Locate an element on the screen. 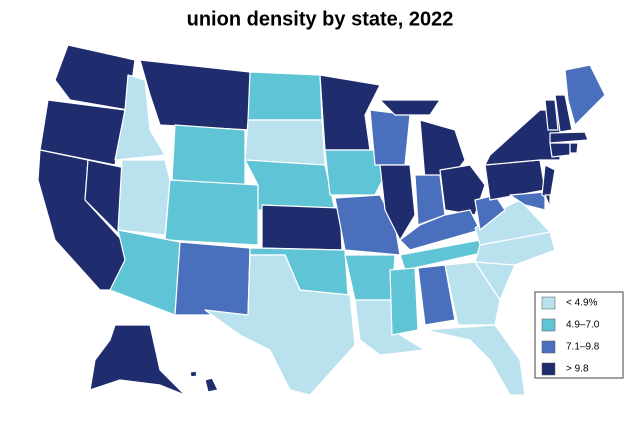  legend-label: > 9.8 is located at coordinates (577, 369).